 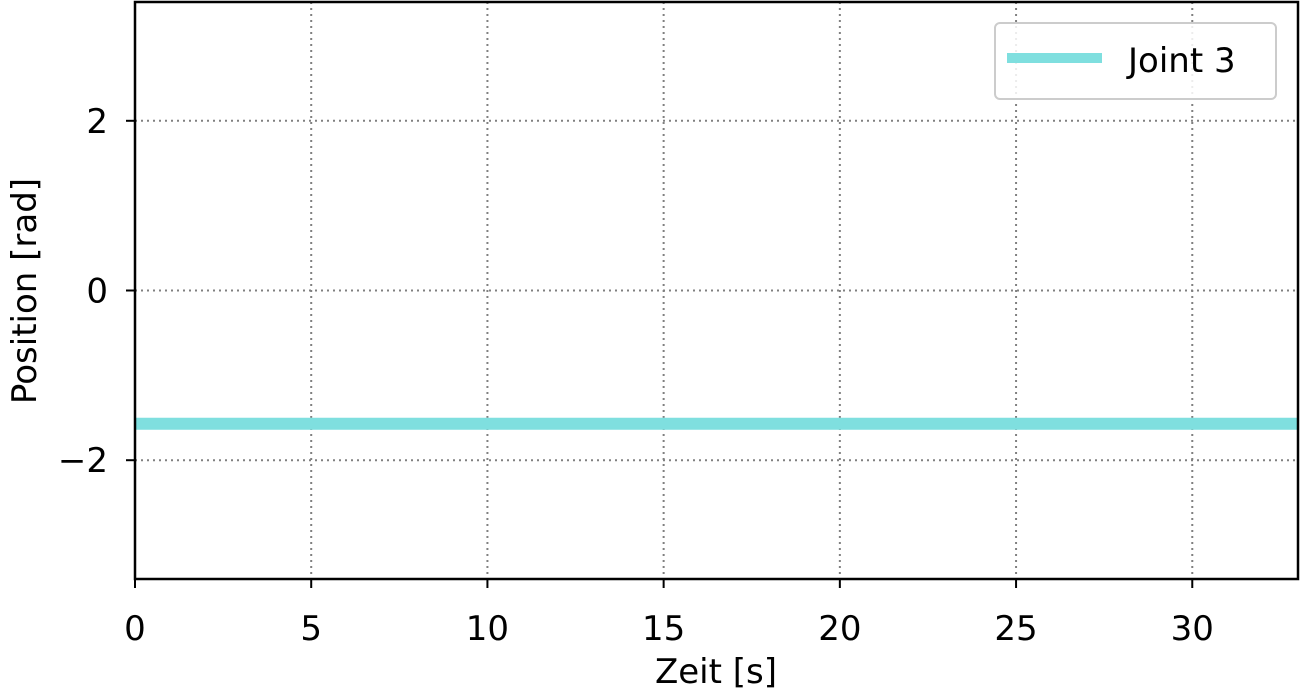 What do you see at coordinates (83, 461) in the screenshot?
I see `y-tick-label: −2` at bounding box center [83, 461].